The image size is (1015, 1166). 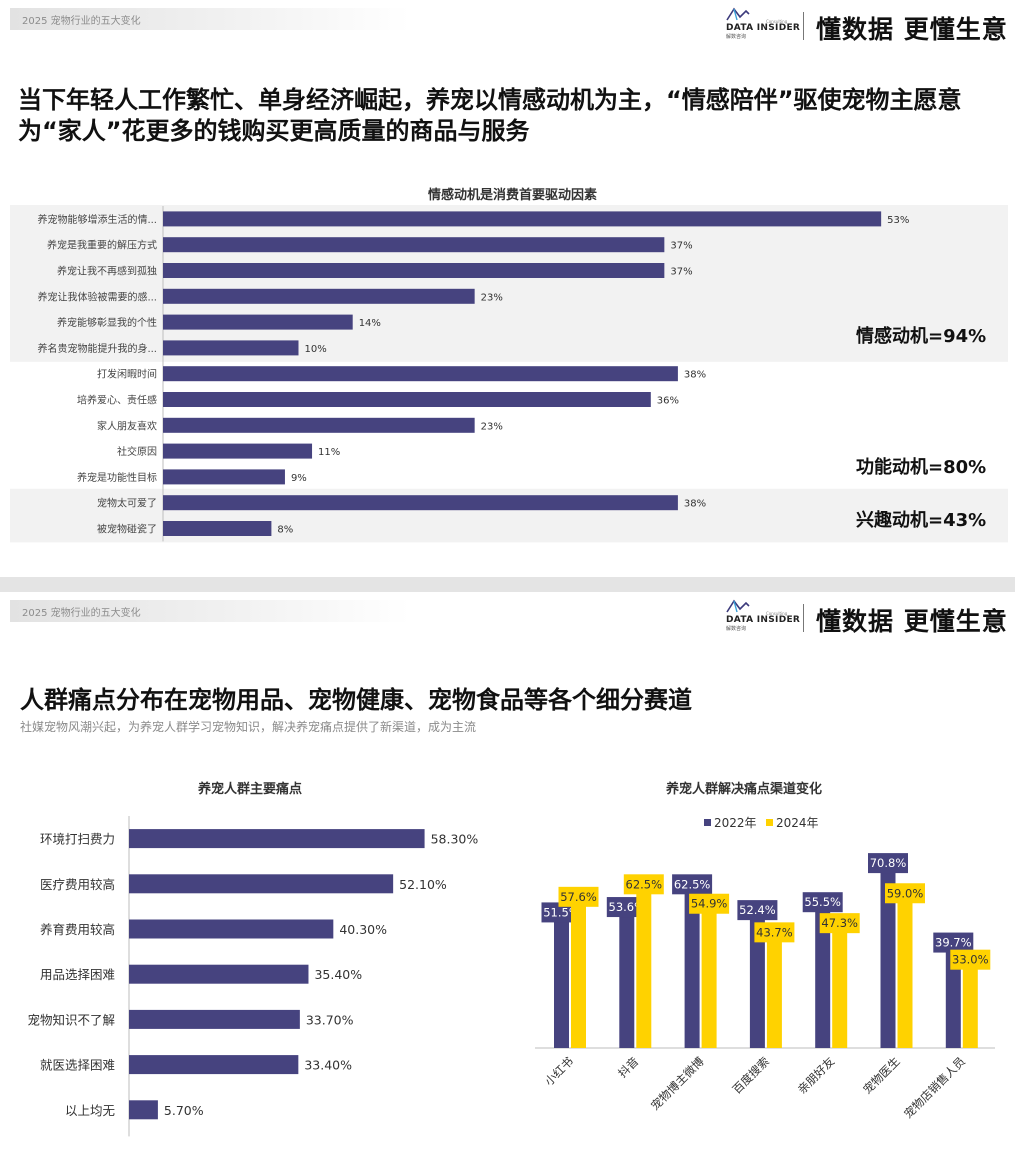 I want to click on data-label: 70.8%, so click(x=888, y=863).